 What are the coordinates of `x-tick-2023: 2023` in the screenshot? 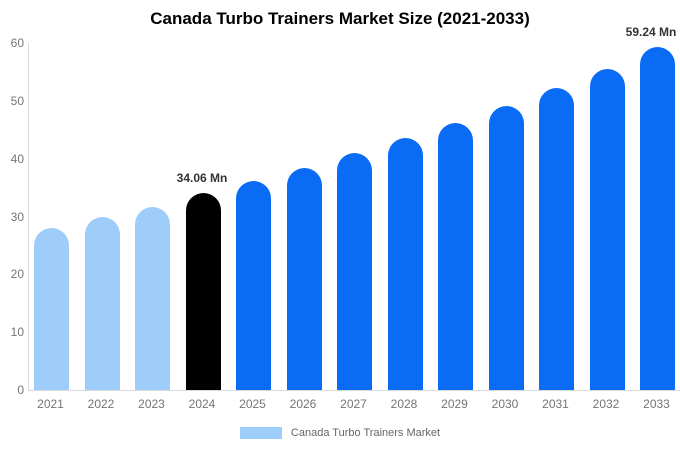 It's located at (151, 404).